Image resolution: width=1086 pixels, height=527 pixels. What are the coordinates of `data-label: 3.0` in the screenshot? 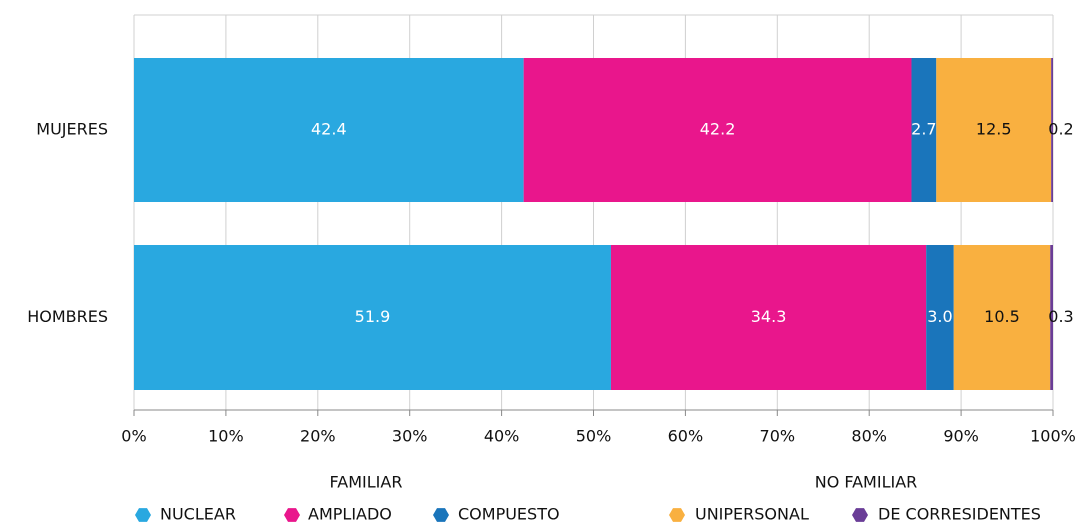 It's located at (939, 316).